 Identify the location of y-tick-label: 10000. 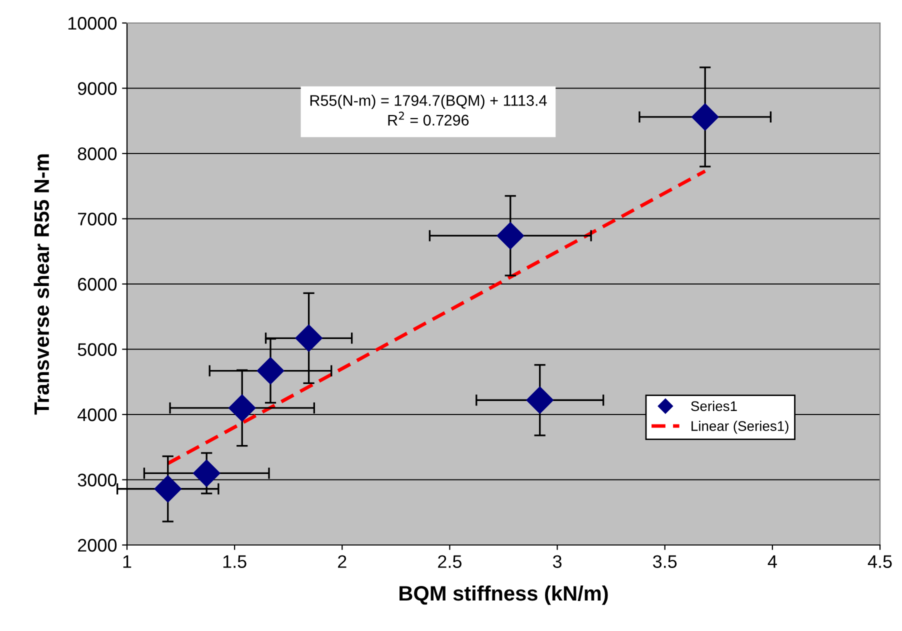
(92, 23).